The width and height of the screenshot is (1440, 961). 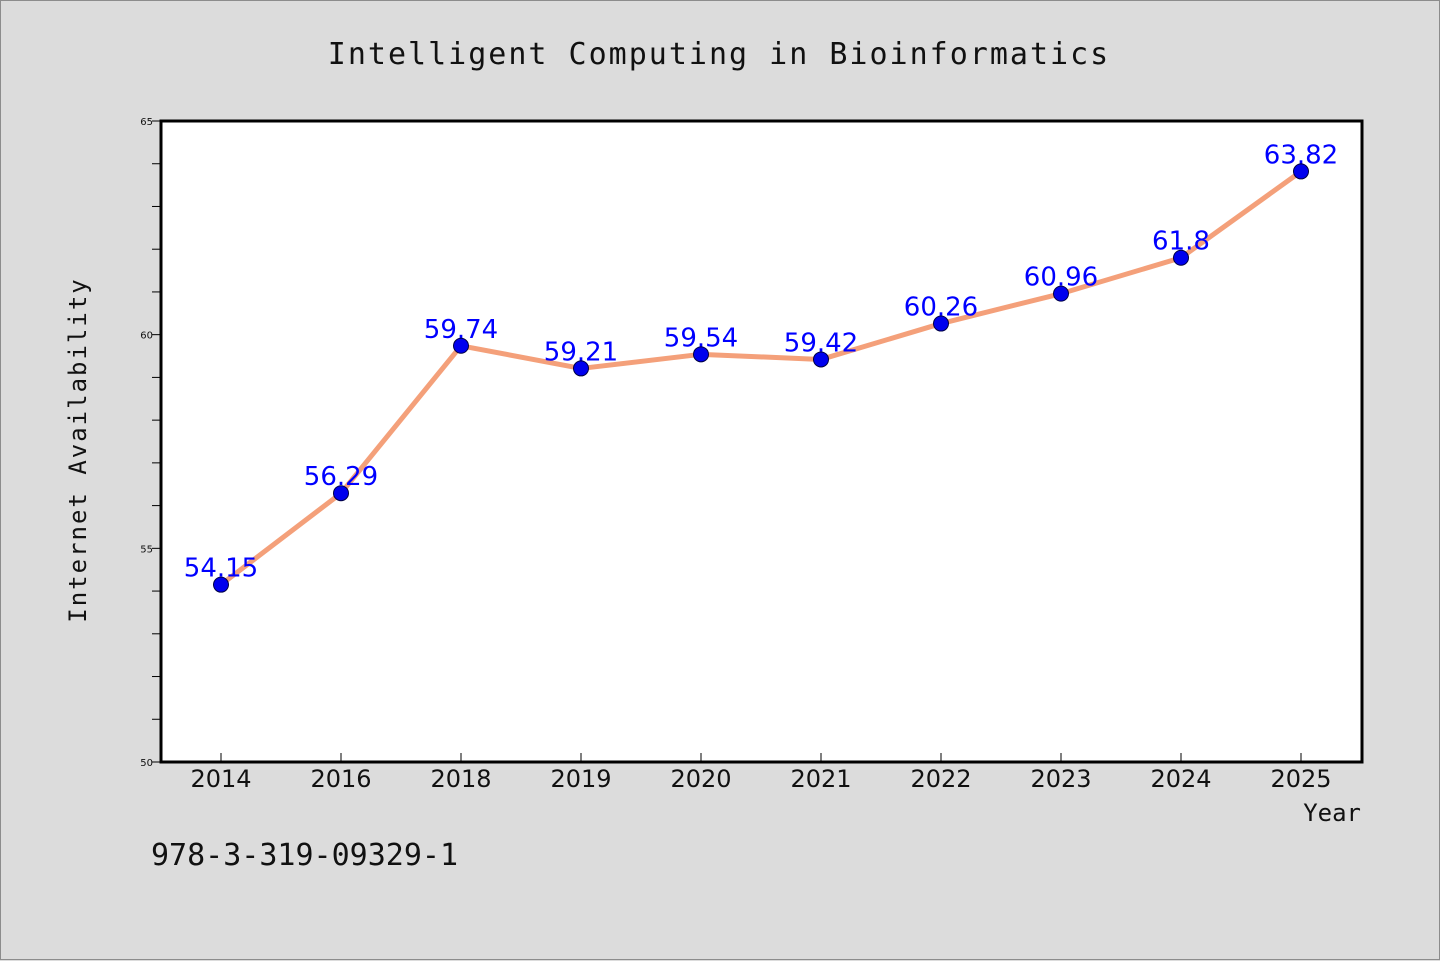 I want to click on y-tick-label: 55, so click(x=146, y=549).